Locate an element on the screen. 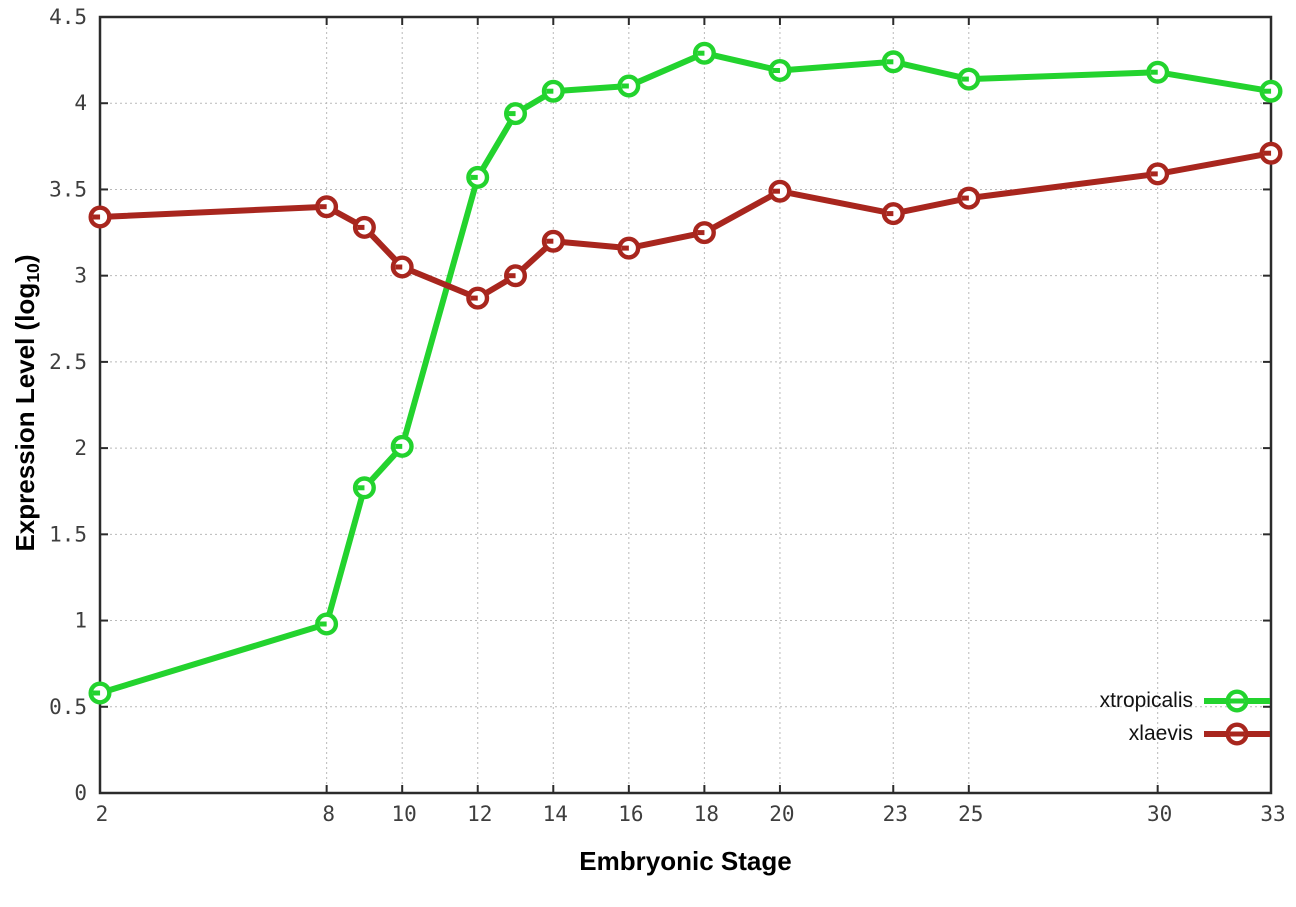 The image size is (1296, 907). legend-item-xlaevis: xlaevis is located at coordinates (1186, 733).